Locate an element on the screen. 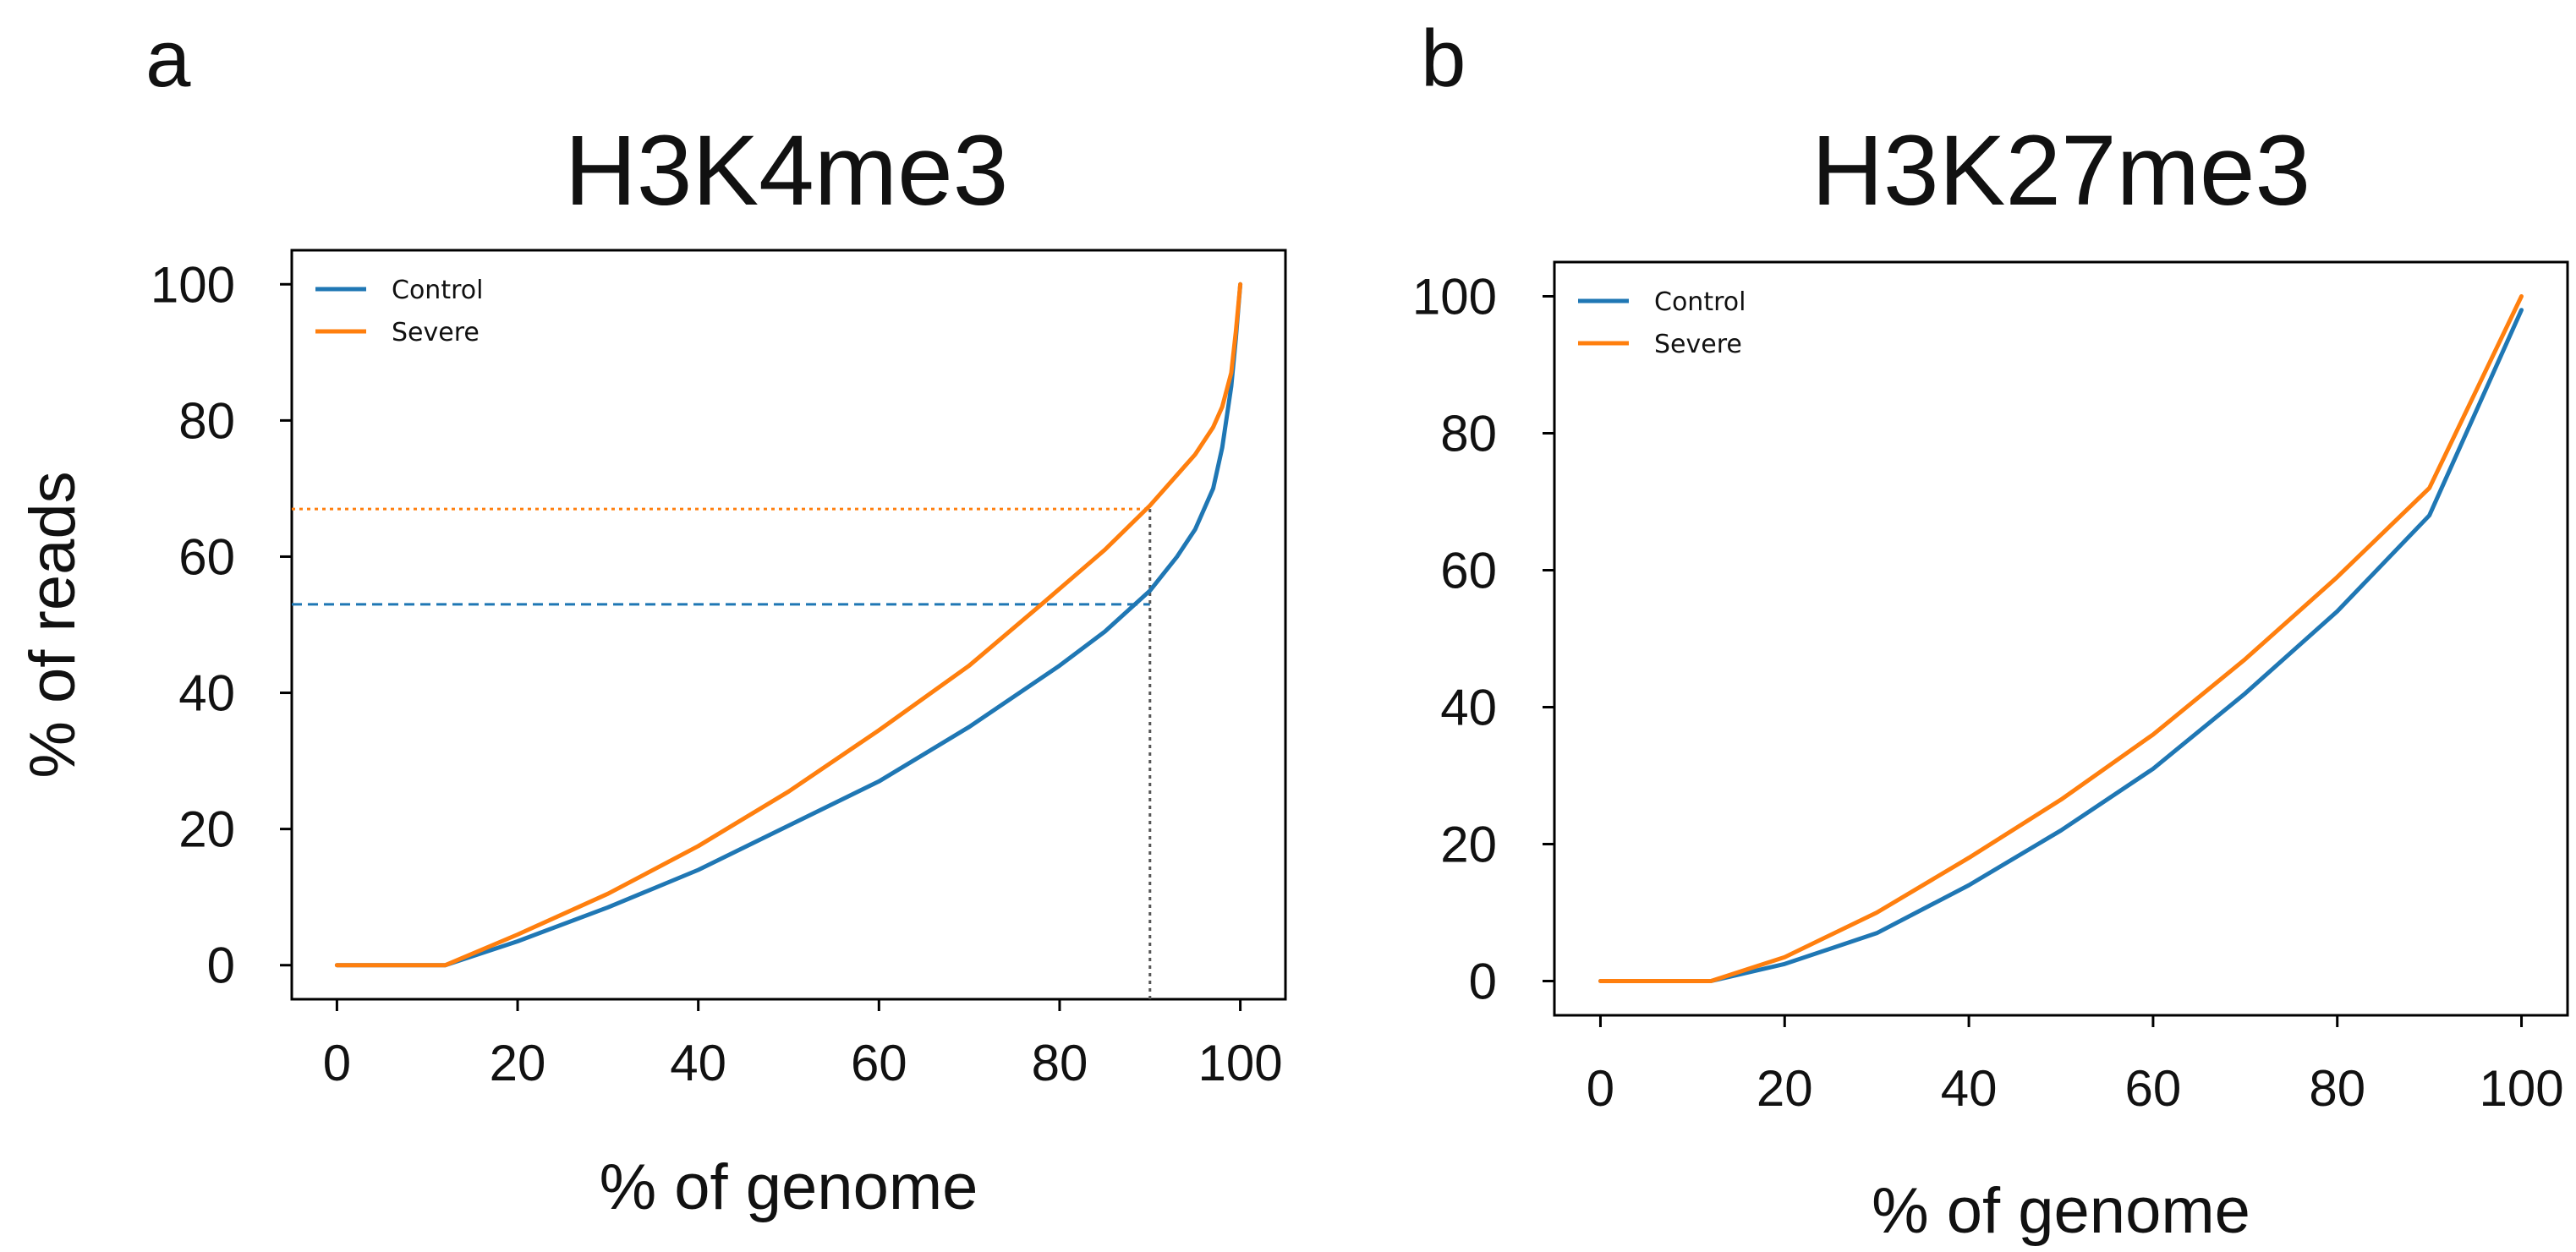 The height and width of the screenshot is (1252, 2576). panel-letter: b is located at coordinates (1443, 59).